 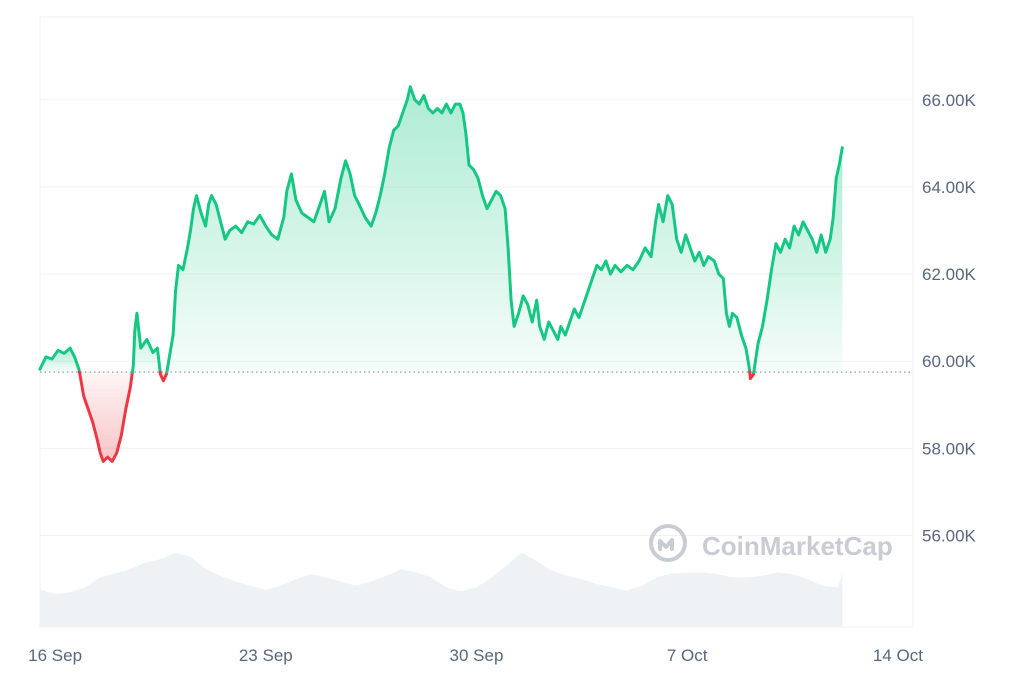 What do you see at coordinates (898, 655) in the screenshot?
I see `x-tick-label: 14 Oct` at bounding box center [898, 655].